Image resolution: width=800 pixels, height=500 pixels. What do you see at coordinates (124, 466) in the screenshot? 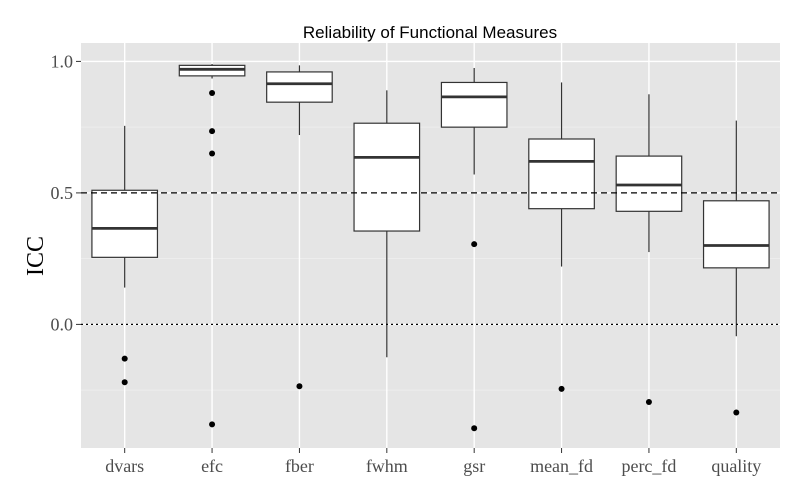
I see `x-tick-label: dvars` at bounding box center [124, 466].